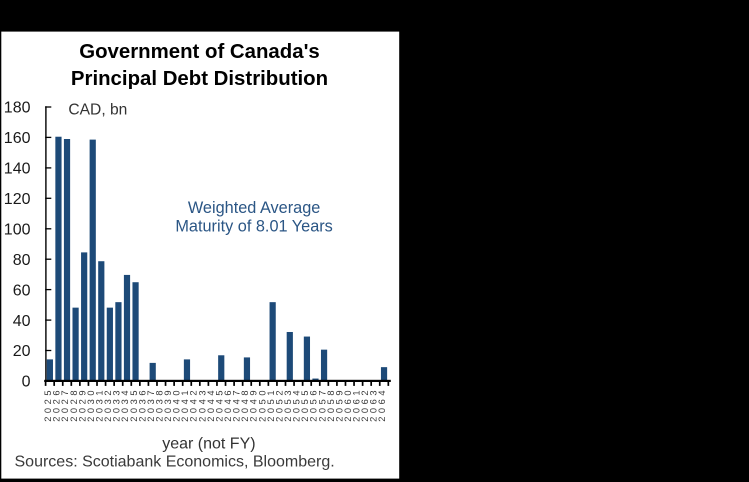 Image resolution: width=749 pixels, height=482 pixels. What do you see at coordinates (26, 382) in the screenshot?
I see `svg-text: 0` at bounding box center [26, 382].